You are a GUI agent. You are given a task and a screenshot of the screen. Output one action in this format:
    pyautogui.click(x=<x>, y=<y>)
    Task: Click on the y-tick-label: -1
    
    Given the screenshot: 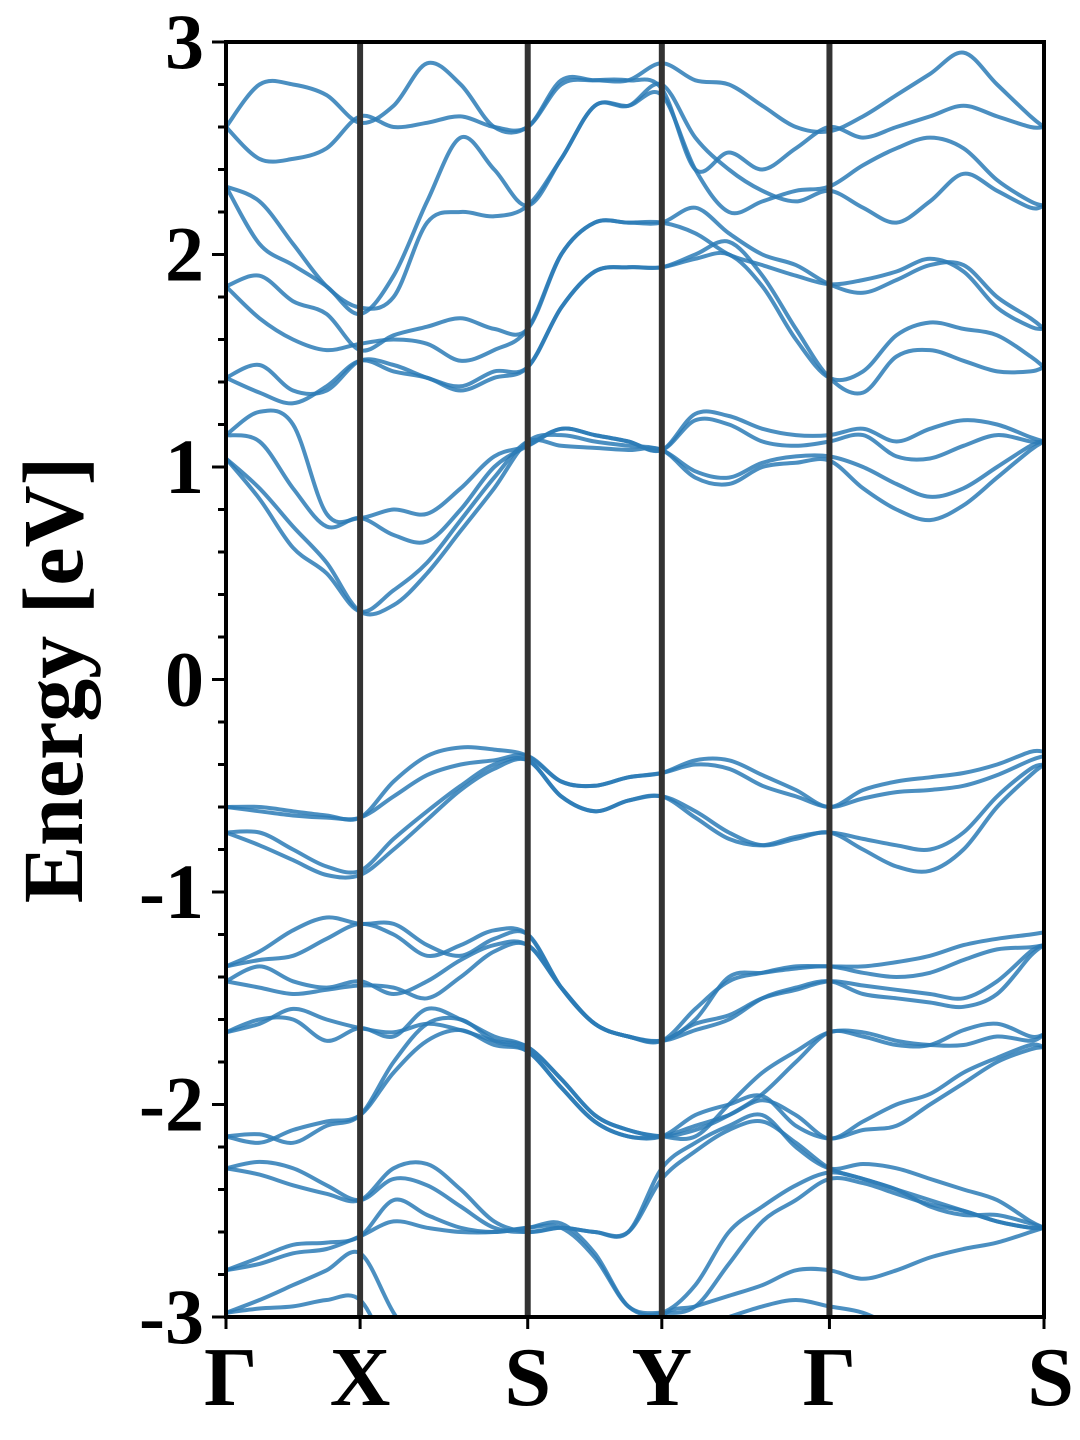 What is the action you would take?
    pyautogui.click(x=171, y=891)
    